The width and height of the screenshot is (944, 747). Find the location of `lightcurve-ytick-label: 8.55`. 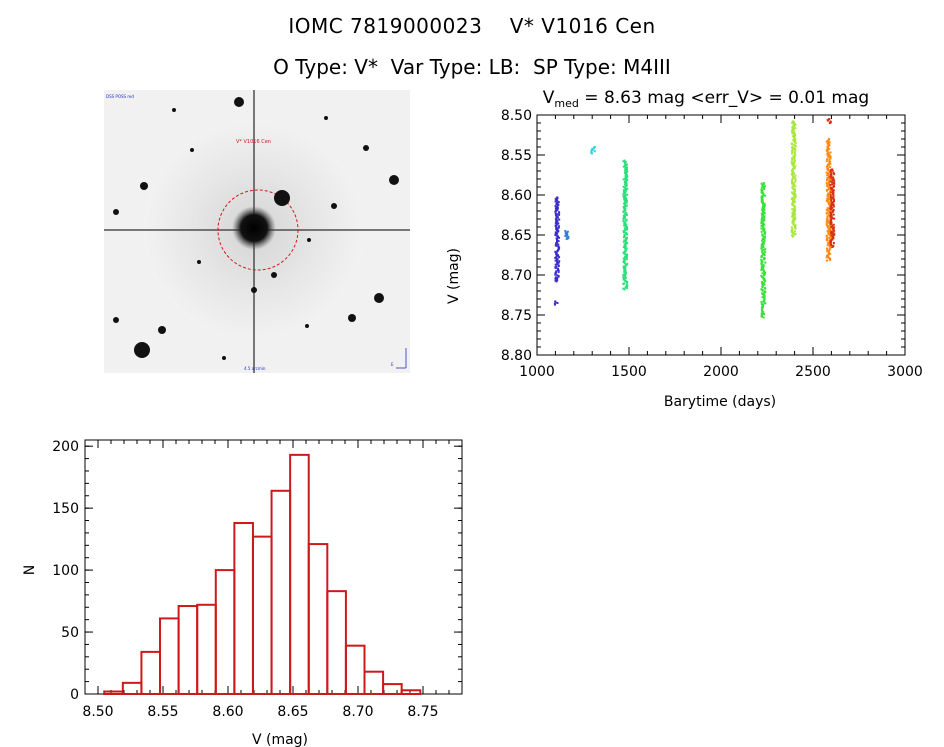

lightcurve-ytick-label: 8.55 is located at coordinates (516, 156).